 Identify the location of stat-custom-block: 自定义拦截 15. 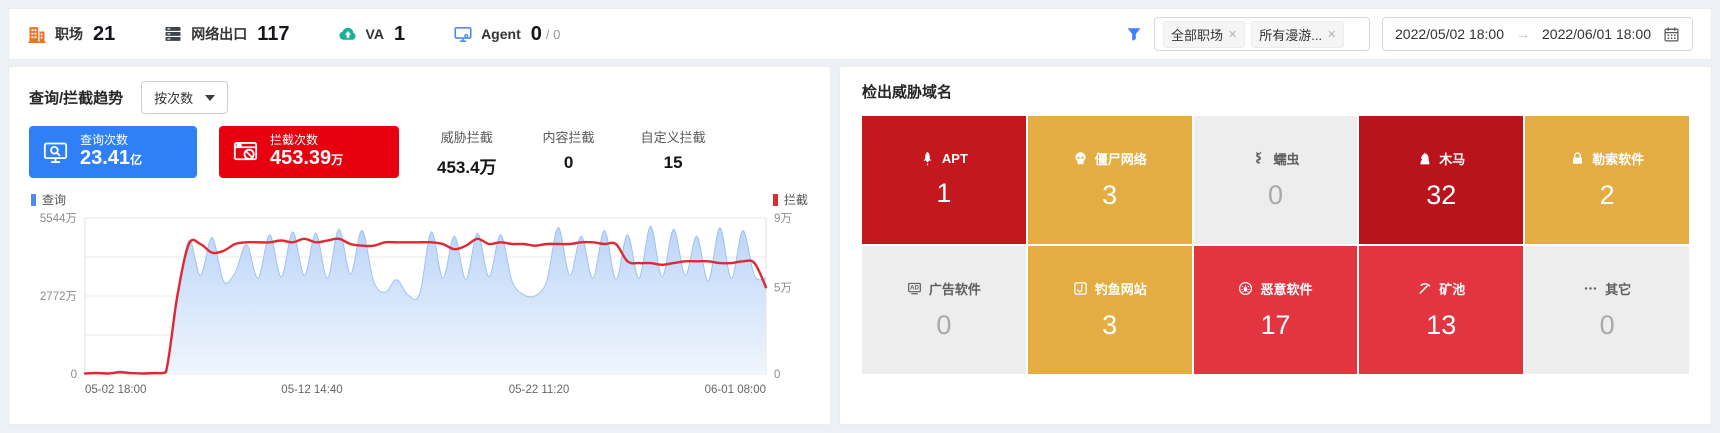
(673, 152).